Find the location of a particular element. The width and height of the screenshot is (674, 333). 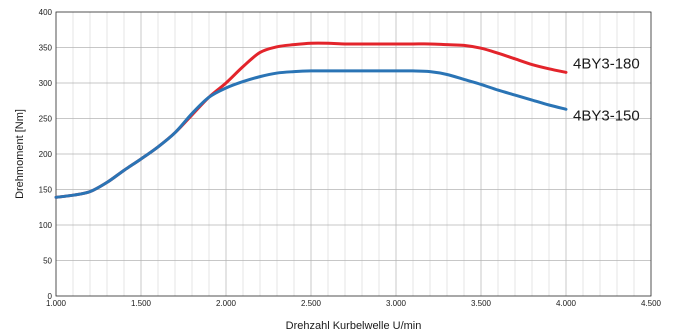

series-label-0: 4BY3-180 is located at coordinates (606, 63).